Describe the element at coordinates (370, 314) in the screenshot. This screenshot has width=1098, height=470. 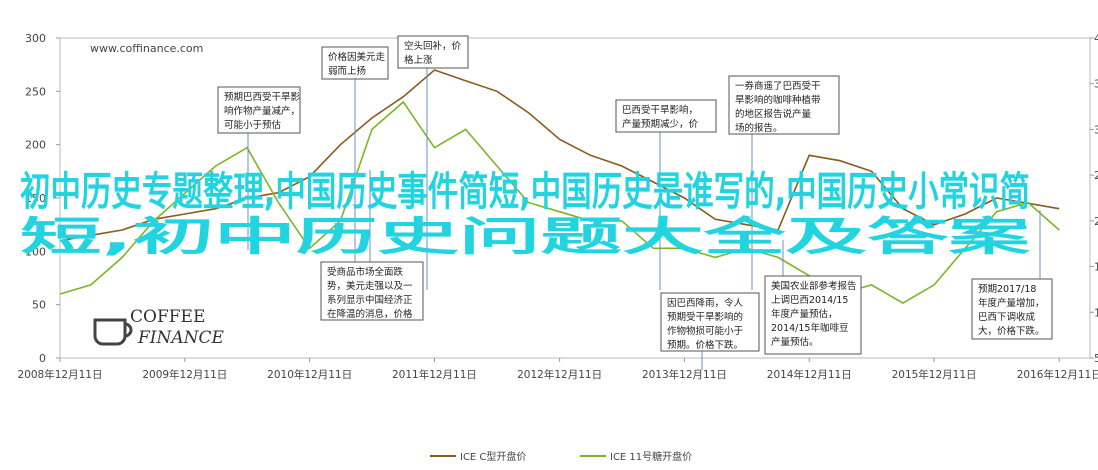
I see `annotation-text: 在降温的消息，价格` at that location.